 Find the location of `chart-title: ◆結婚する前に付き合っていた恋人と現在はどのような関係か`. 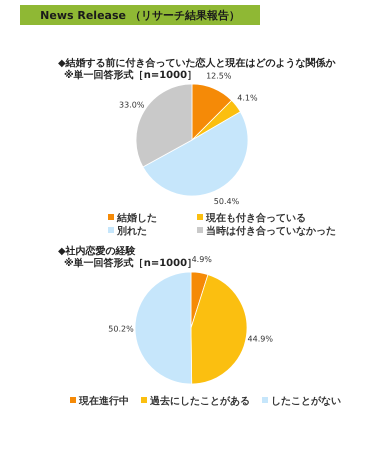

chart-title: ◆結婚する前に付き合っていた恋人と現在はどのような関係か is located at coordinates (197, 63).